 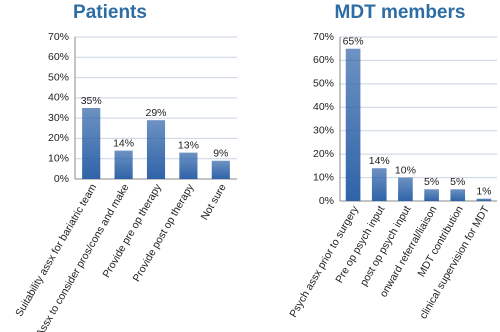 What do you see at coordinates (214, 202) in the screenshot?
I see `x-tick-label: Not sure` at bounding box center [214, 202].